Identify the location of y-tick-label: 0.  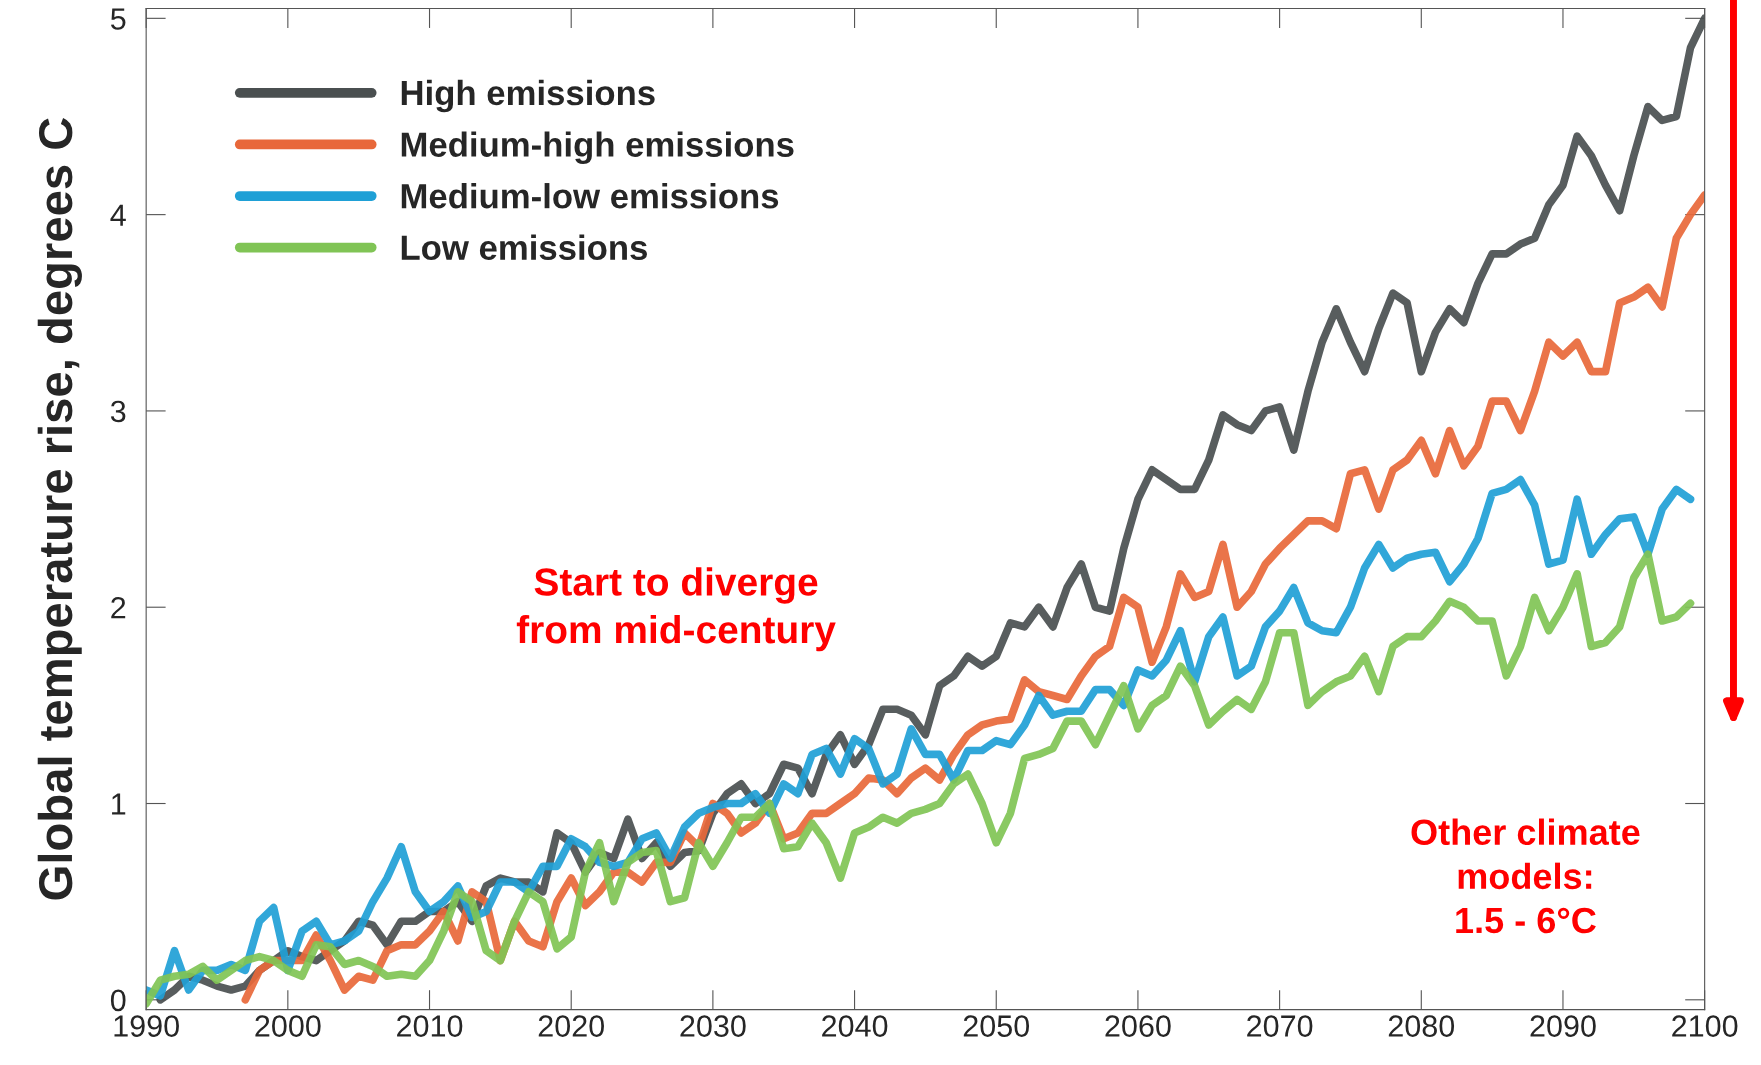
(118, 1000).